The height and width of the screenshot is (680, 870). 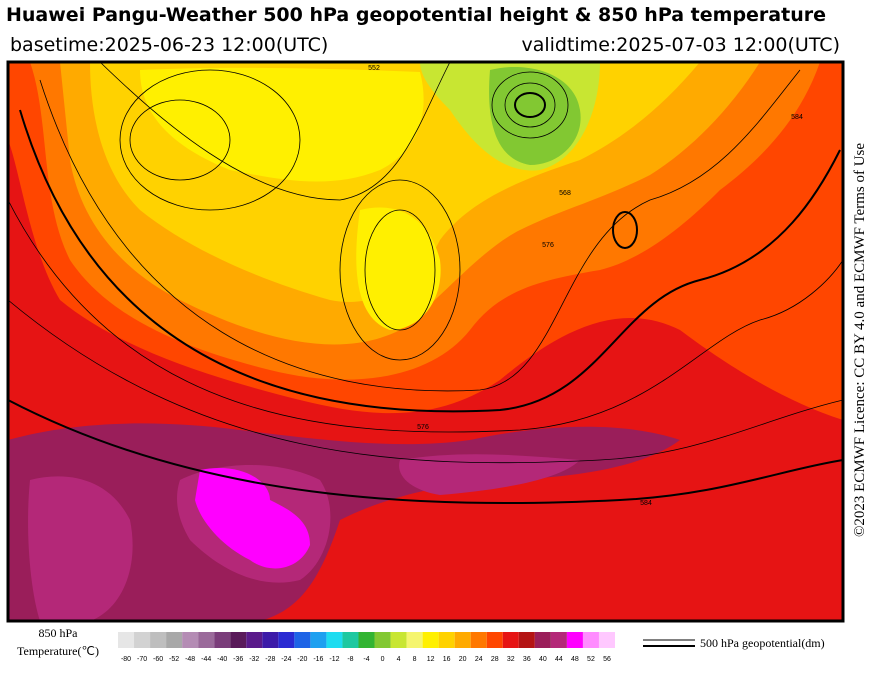 I want to click on colorbar-tick-label: -28, so click(x=270, y=659).